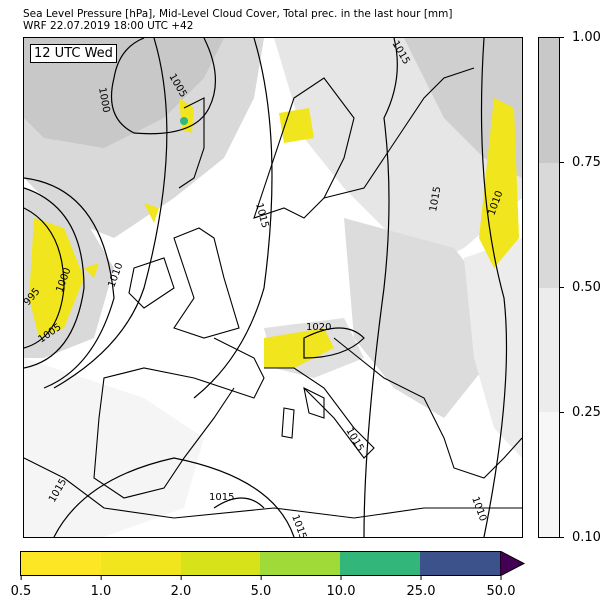  I want to click on precip-tick: 50.0, so click(501, 587).